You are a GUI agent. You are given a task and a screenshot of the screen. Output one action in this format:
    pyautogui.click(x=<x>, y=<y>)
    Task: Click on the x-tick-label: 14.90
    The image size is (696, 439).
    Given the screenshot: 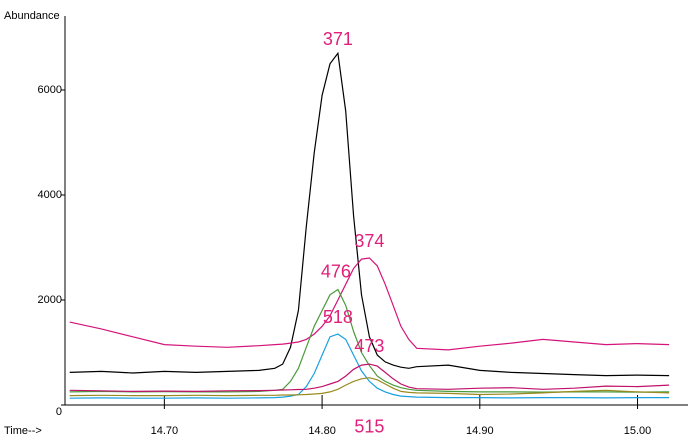 What is the action you would take?
    pyautogui.click(x=480, y=431)
    